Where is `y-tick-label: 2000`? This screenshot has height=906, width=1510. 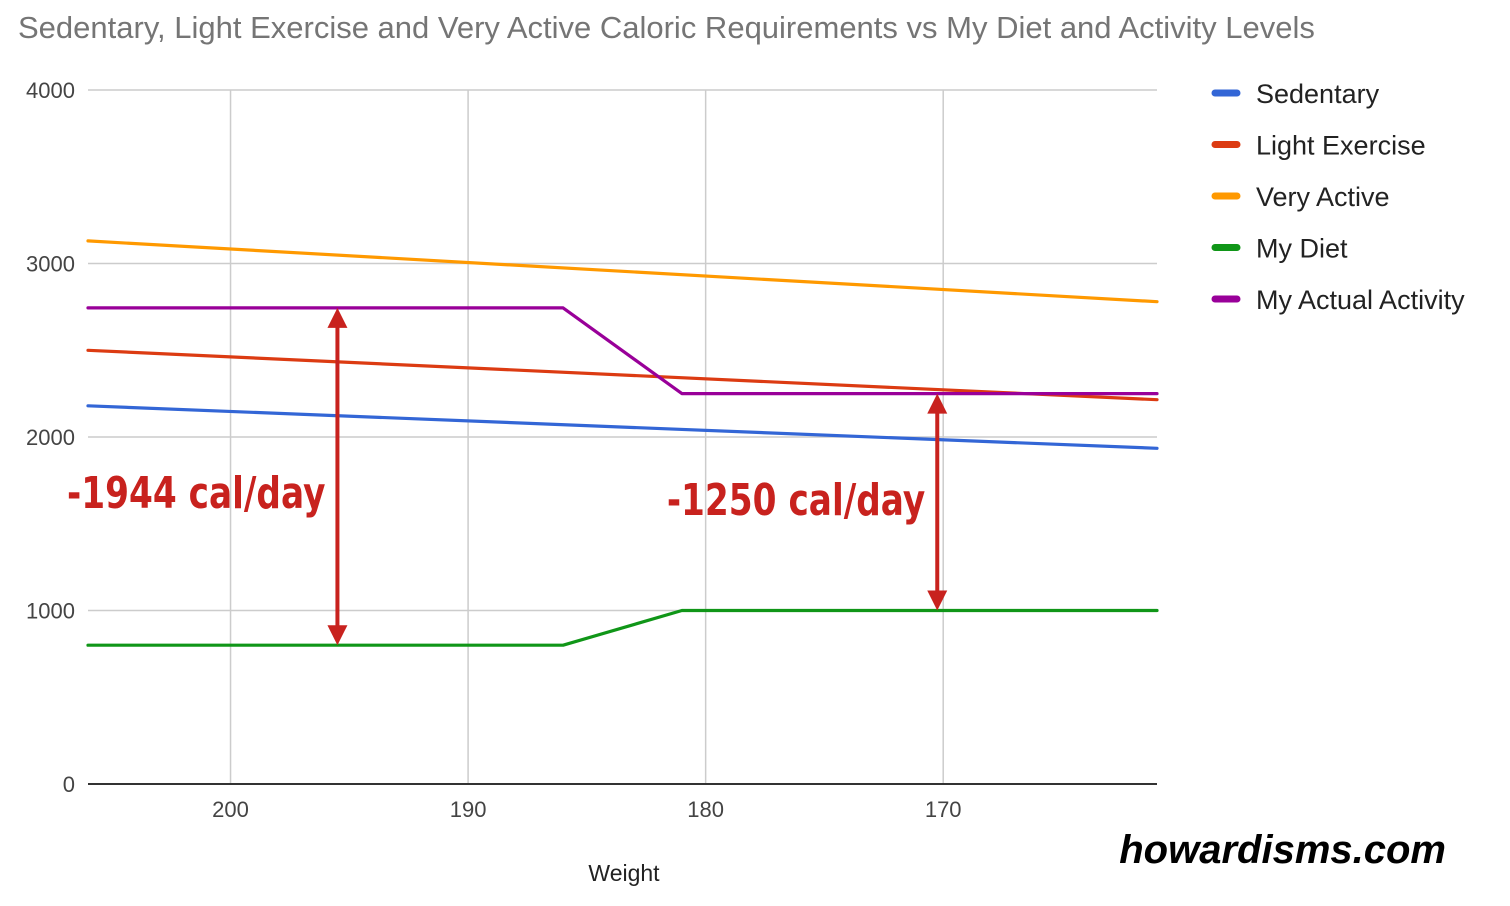
y-tick-label: 2000 is located at coordinates (50, 437).